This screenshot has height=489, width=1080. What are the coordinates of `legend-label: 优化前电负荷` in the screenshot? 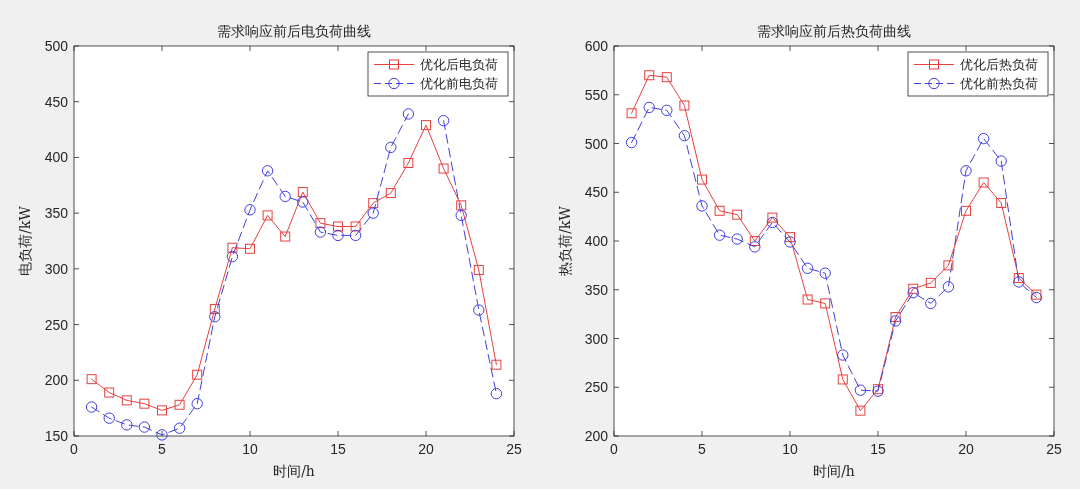 It's located at (459, 83).